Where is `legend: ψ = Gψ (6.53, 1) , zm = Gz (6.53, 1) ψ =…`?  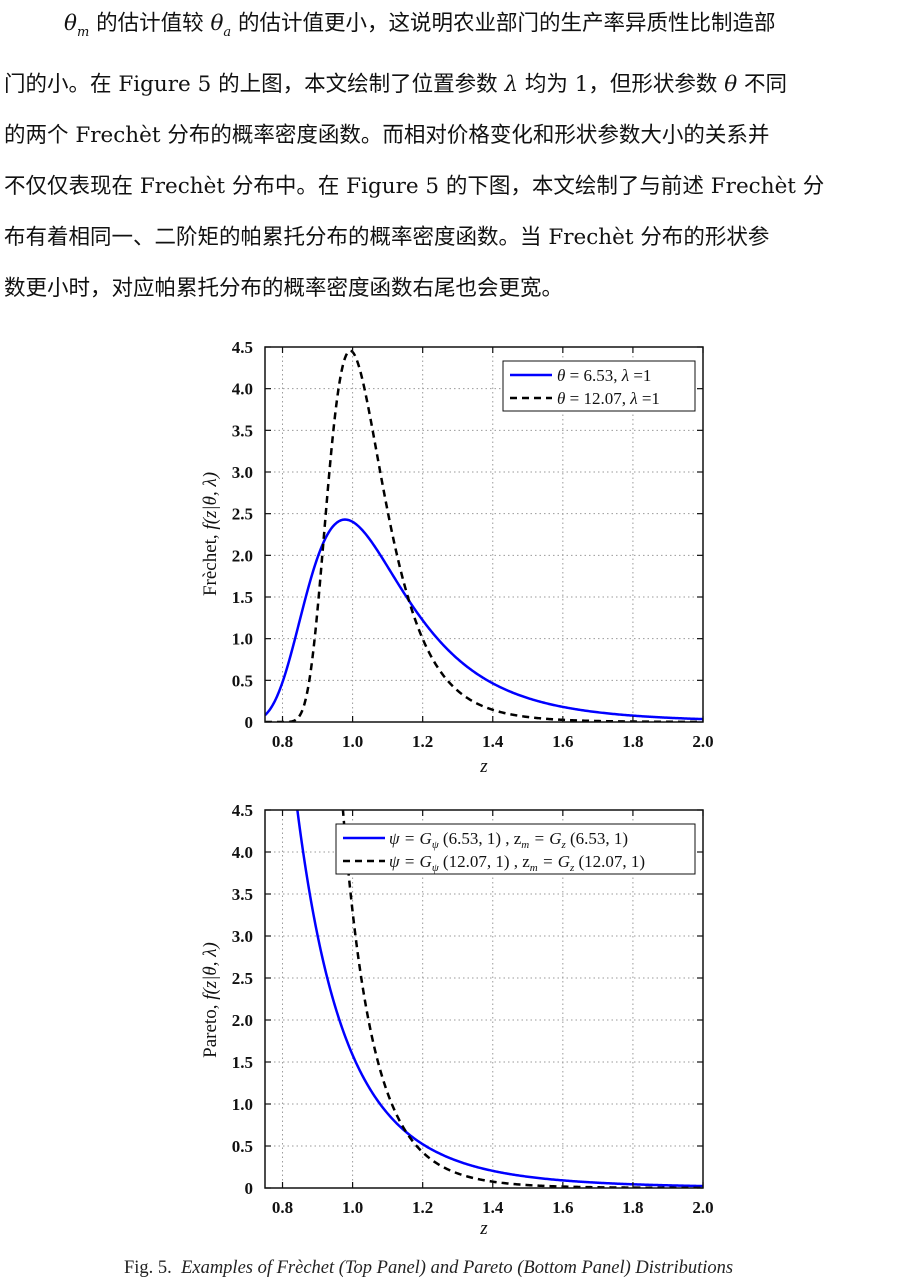 legend: ψ = Gψ (6.53, 1) , zm = Gz (6.53, 1) ψ =… is located at coordinates (515, 849).